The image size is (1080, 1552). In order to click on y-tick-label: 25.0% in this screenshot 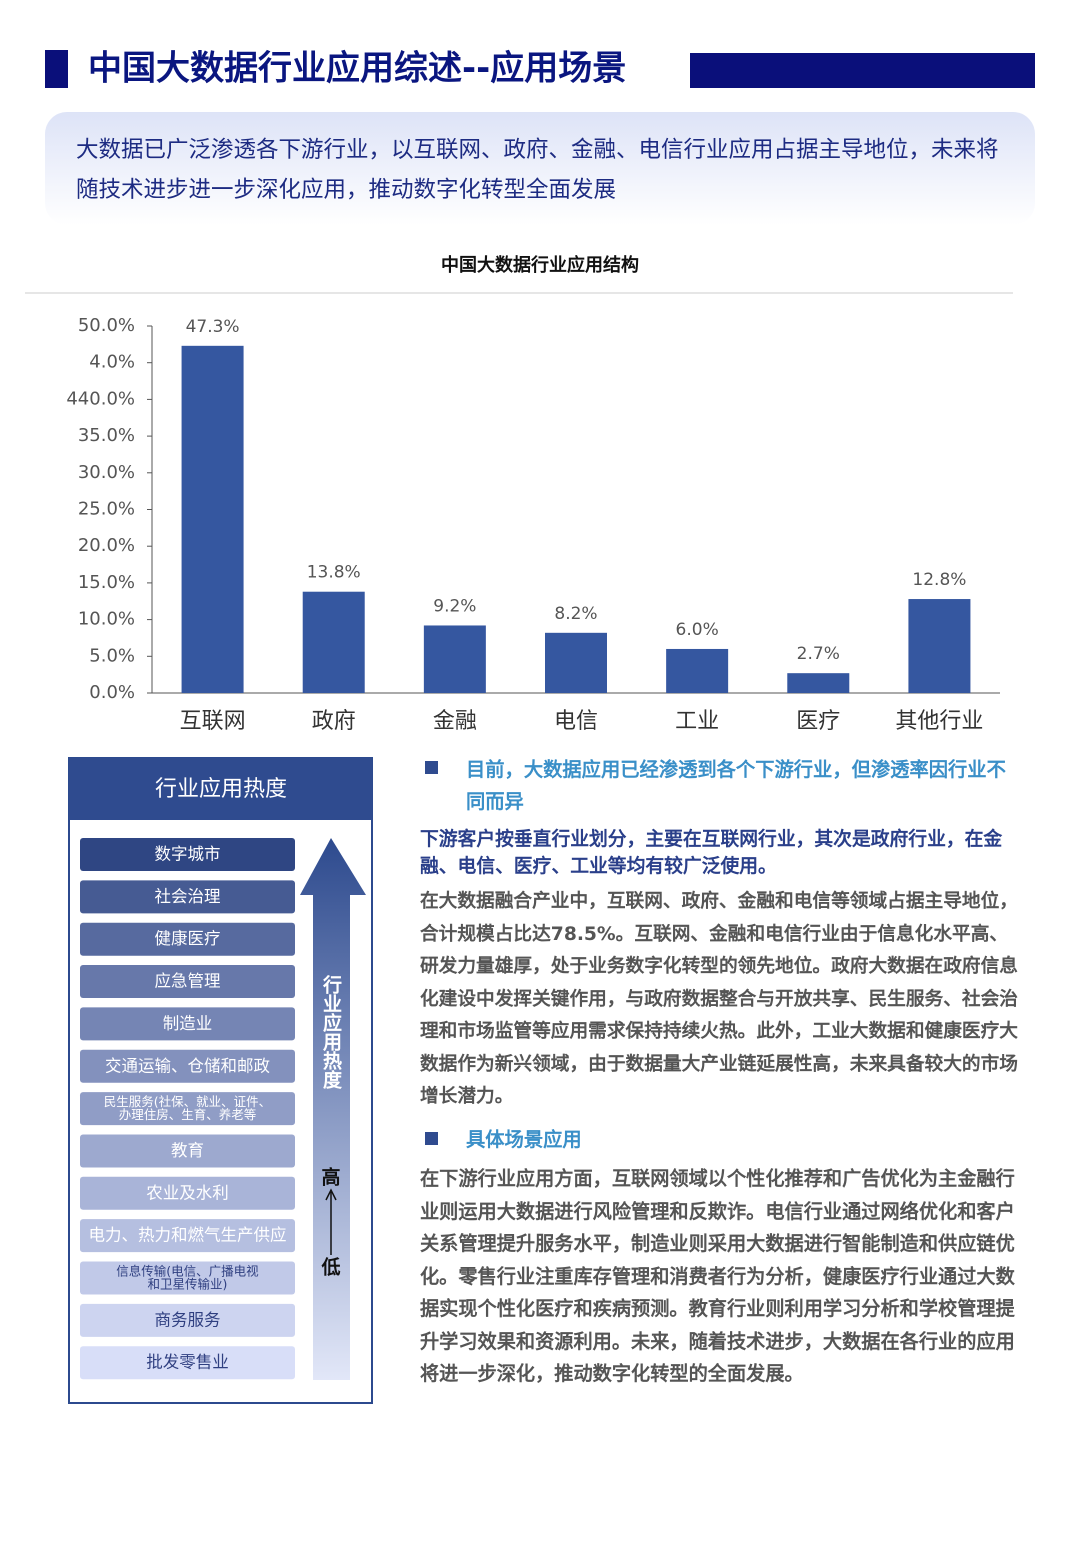, I will do `click(106, 509)`.